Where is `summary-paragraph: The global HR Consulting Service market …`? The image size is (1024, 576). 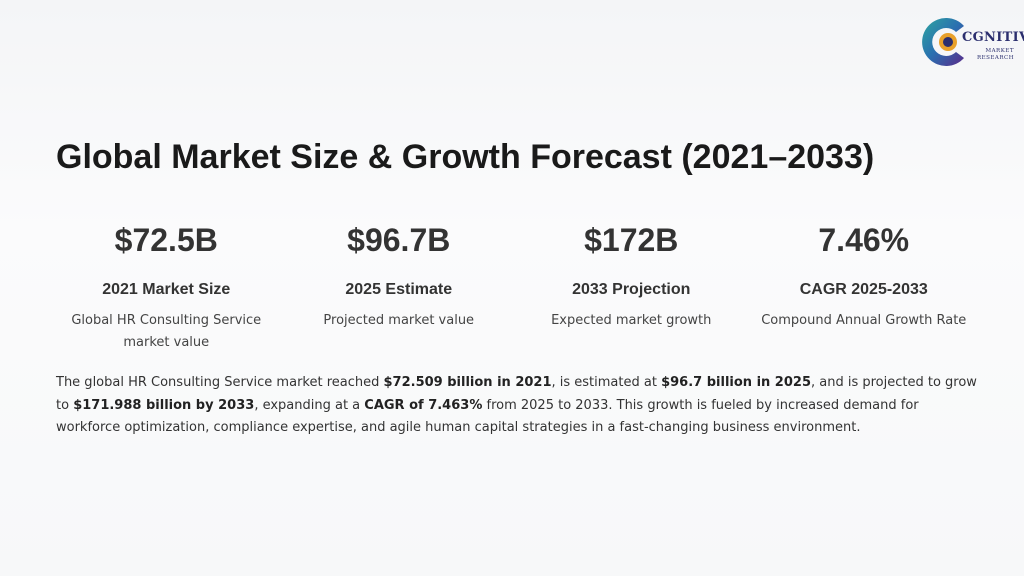
summary-paragraph: The global HR Consulting Service market … is located at coordinates (521, 406).